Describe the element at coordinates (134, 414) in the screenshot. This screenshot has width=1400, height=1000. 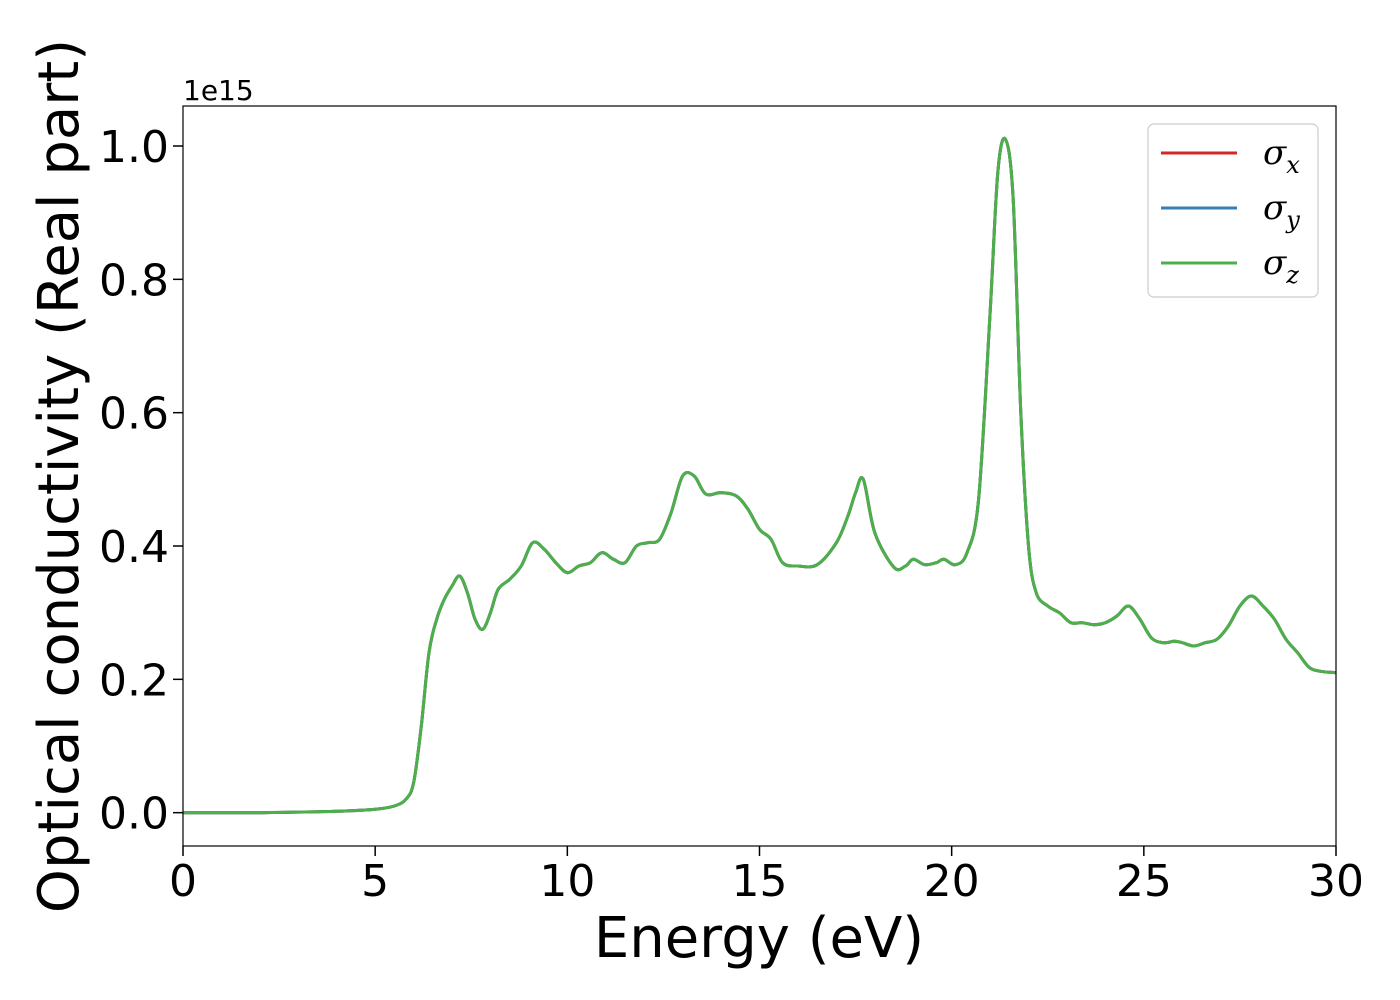
I see `y-tick-label: 0.6` at that location.